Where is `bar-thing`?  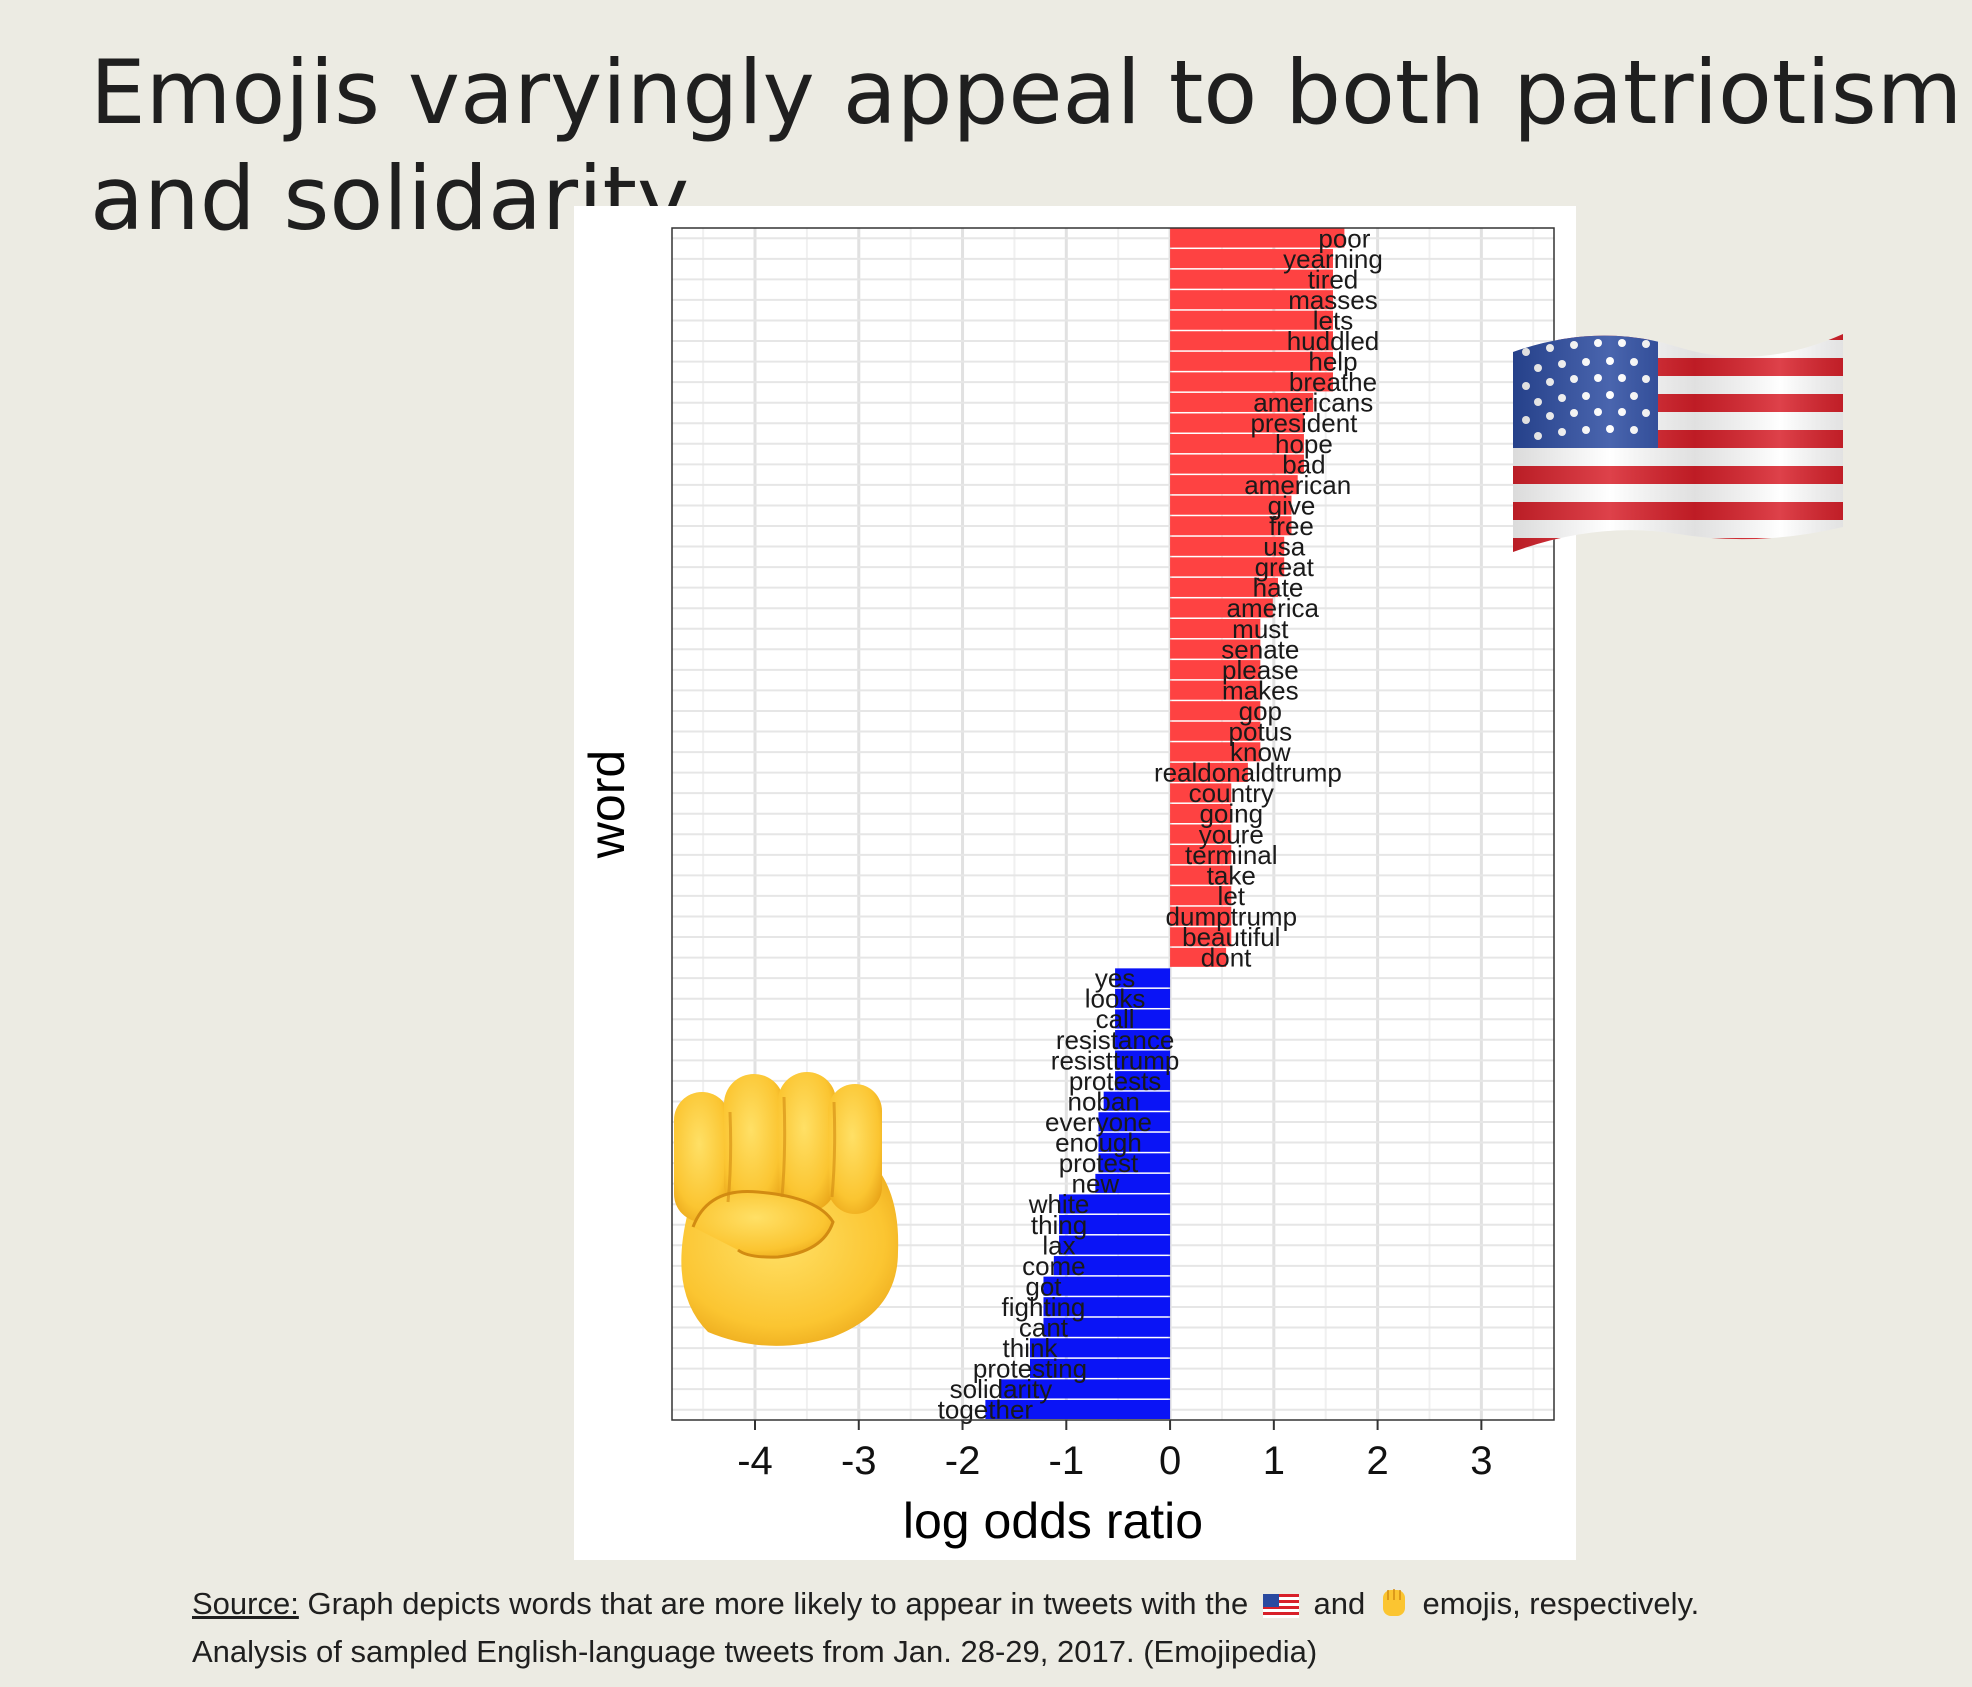 bar-thing is located at coordinates (1115, 1224).